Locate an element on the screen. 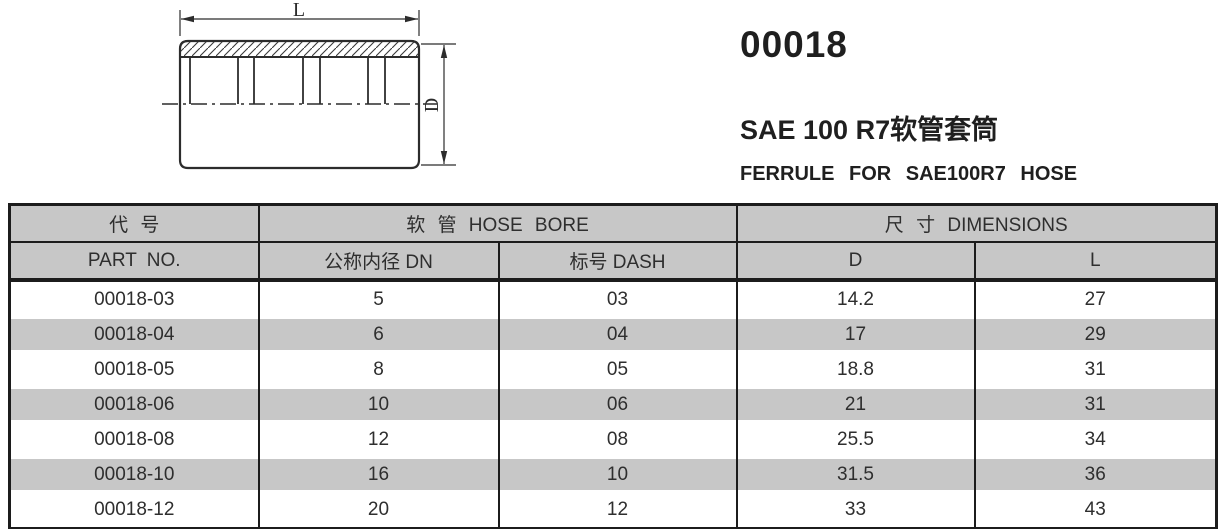  header-dn: 公称内径 DN is located at coordinates (378, 262).